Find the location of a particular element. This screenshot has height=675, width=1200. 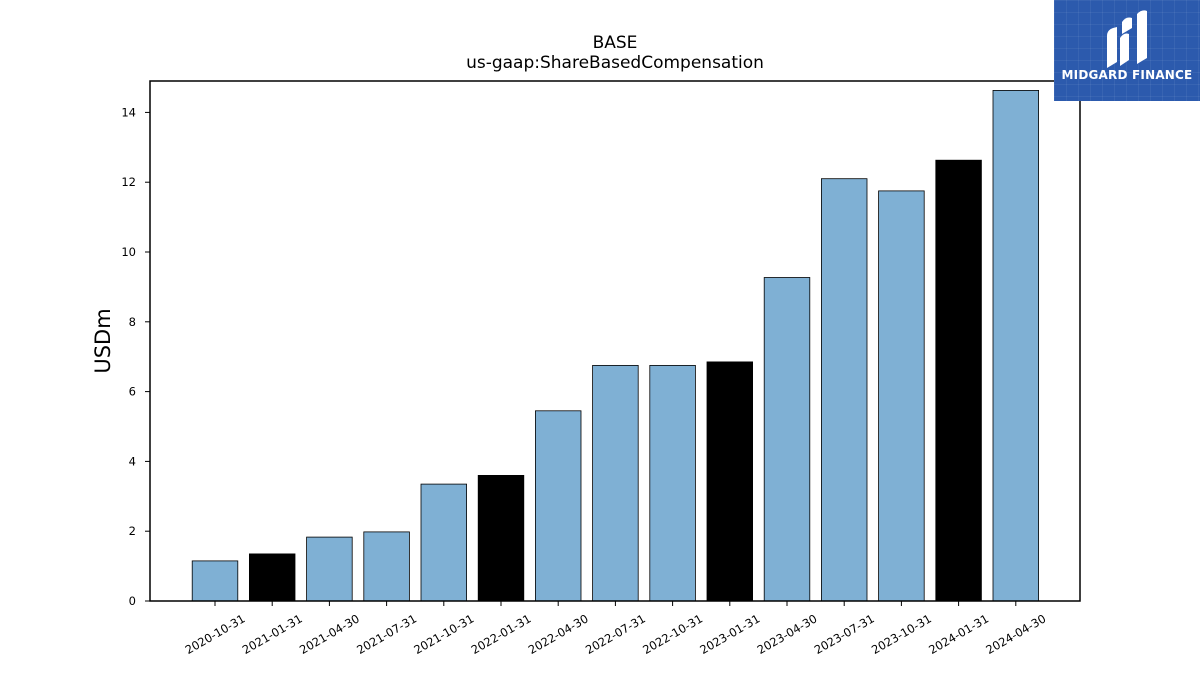

x-tick-label: 2021-01-31 is located at coordinates (272, 634).